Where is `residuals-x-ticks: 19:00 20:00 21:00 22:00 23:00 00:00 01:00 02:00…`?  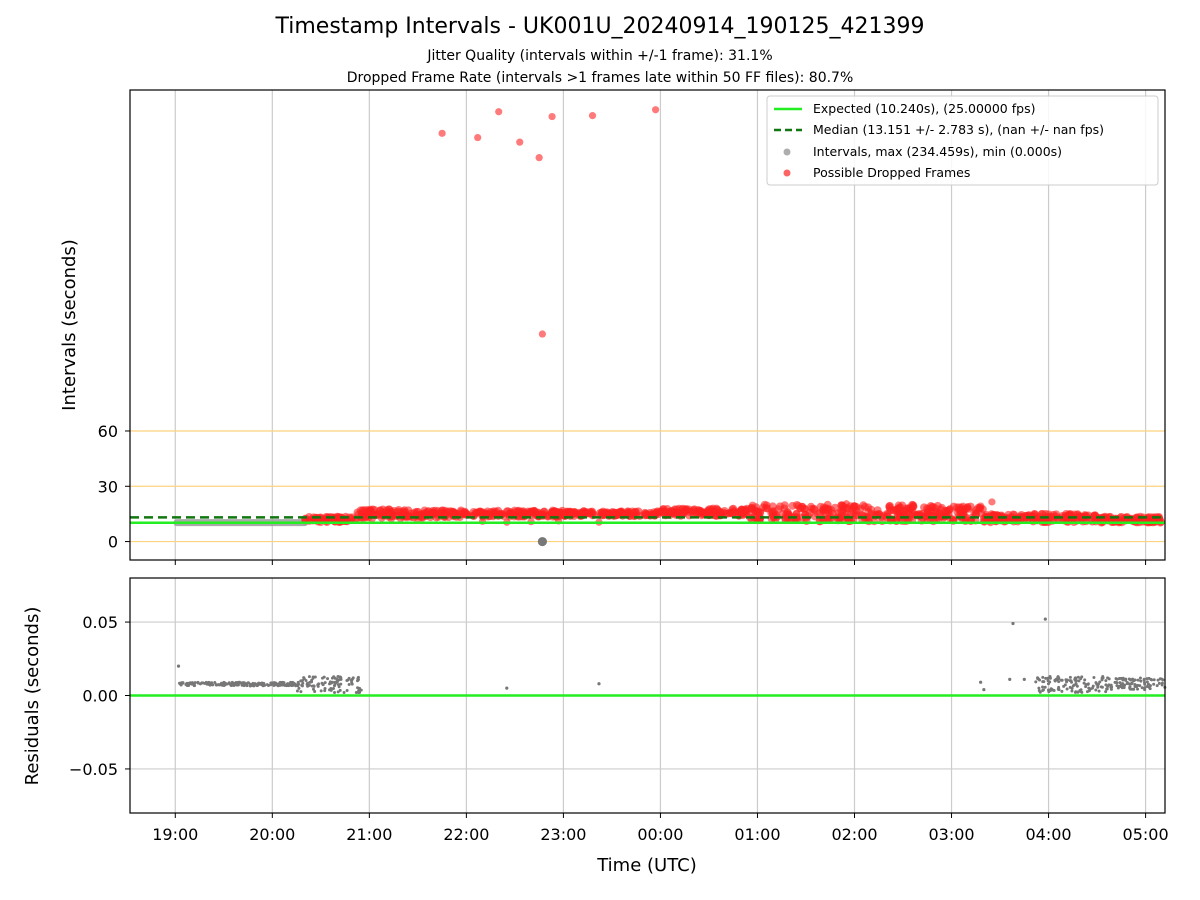 residuals-x-ticks: 19:00 20:00 21:00 22:00 23:00 00:00 01:00 02:00… is located at coordinates (660, 828).